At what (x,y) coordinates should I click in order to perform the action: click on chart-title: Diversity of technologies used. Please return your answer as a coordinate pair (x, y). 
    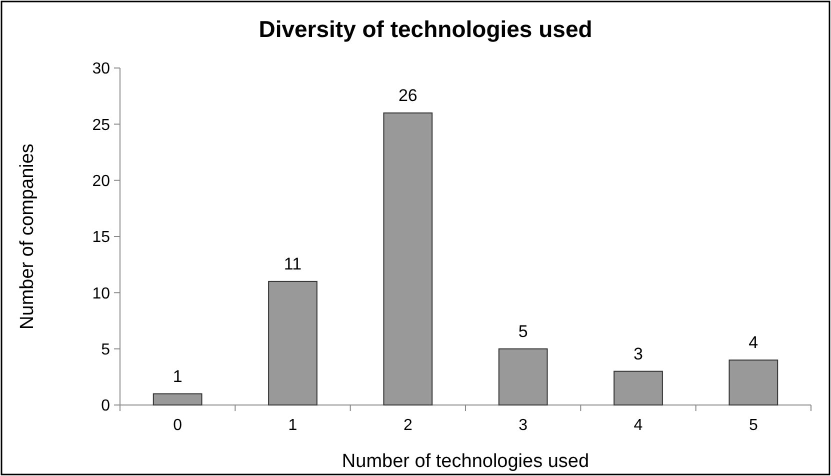
    Looking at the image, I should click on (425, 29).